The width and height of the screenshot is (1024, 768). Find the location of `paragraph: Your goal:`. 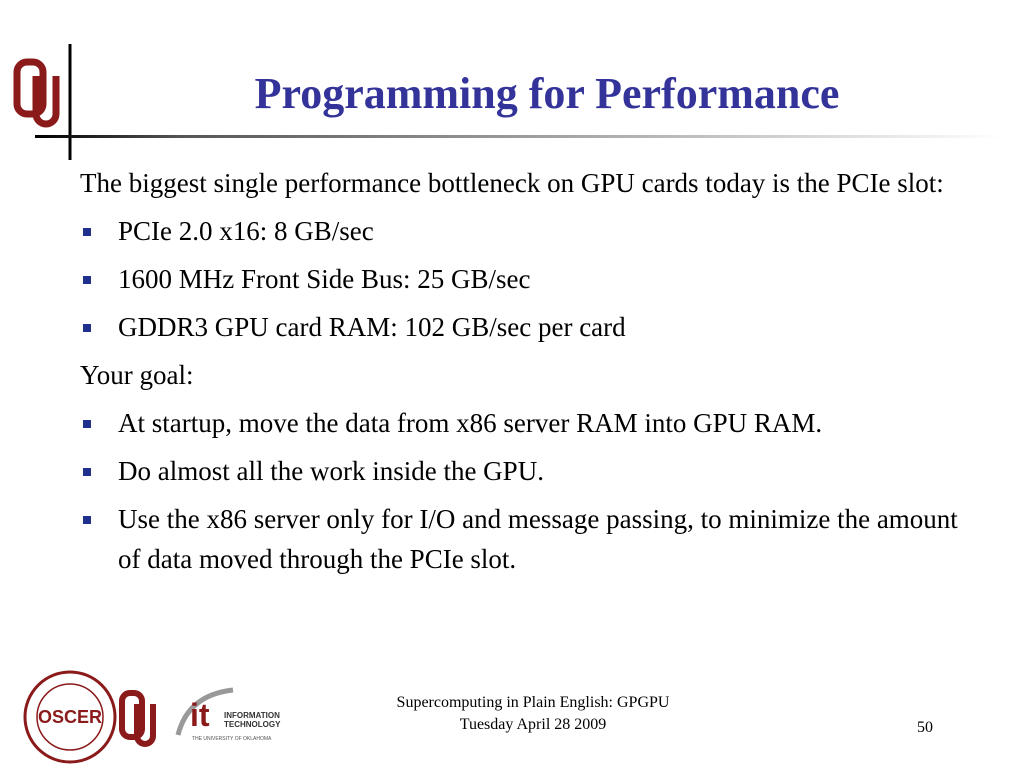

paragraph: Your goal: is located at coordinates (137, 375).